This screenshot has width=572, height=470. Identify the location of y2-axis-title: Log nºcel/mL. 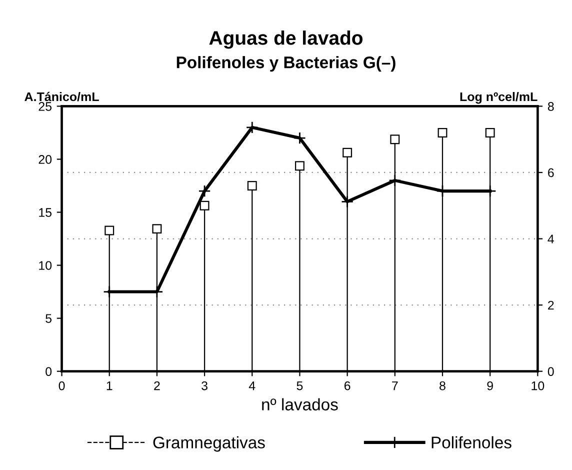
(499, 98).